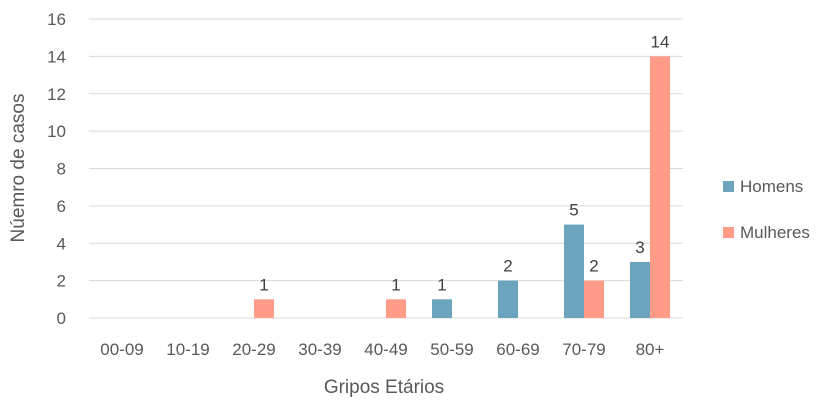 This screenshot has width=836, height=403. Describe the element at coordinates (728, 232) in the screenshot. I see `legend-swatch-mulheres` at that location.